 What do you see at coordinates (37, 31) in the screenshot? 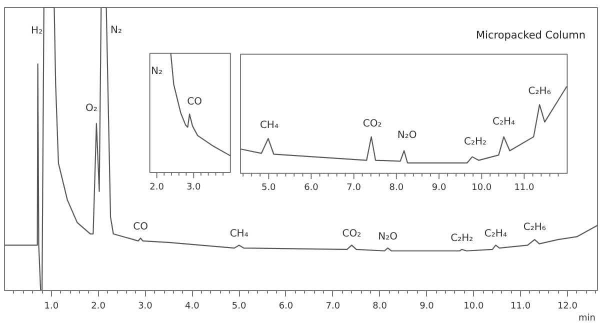
I see `annotation: H₂` at bounding box center [37, 31].